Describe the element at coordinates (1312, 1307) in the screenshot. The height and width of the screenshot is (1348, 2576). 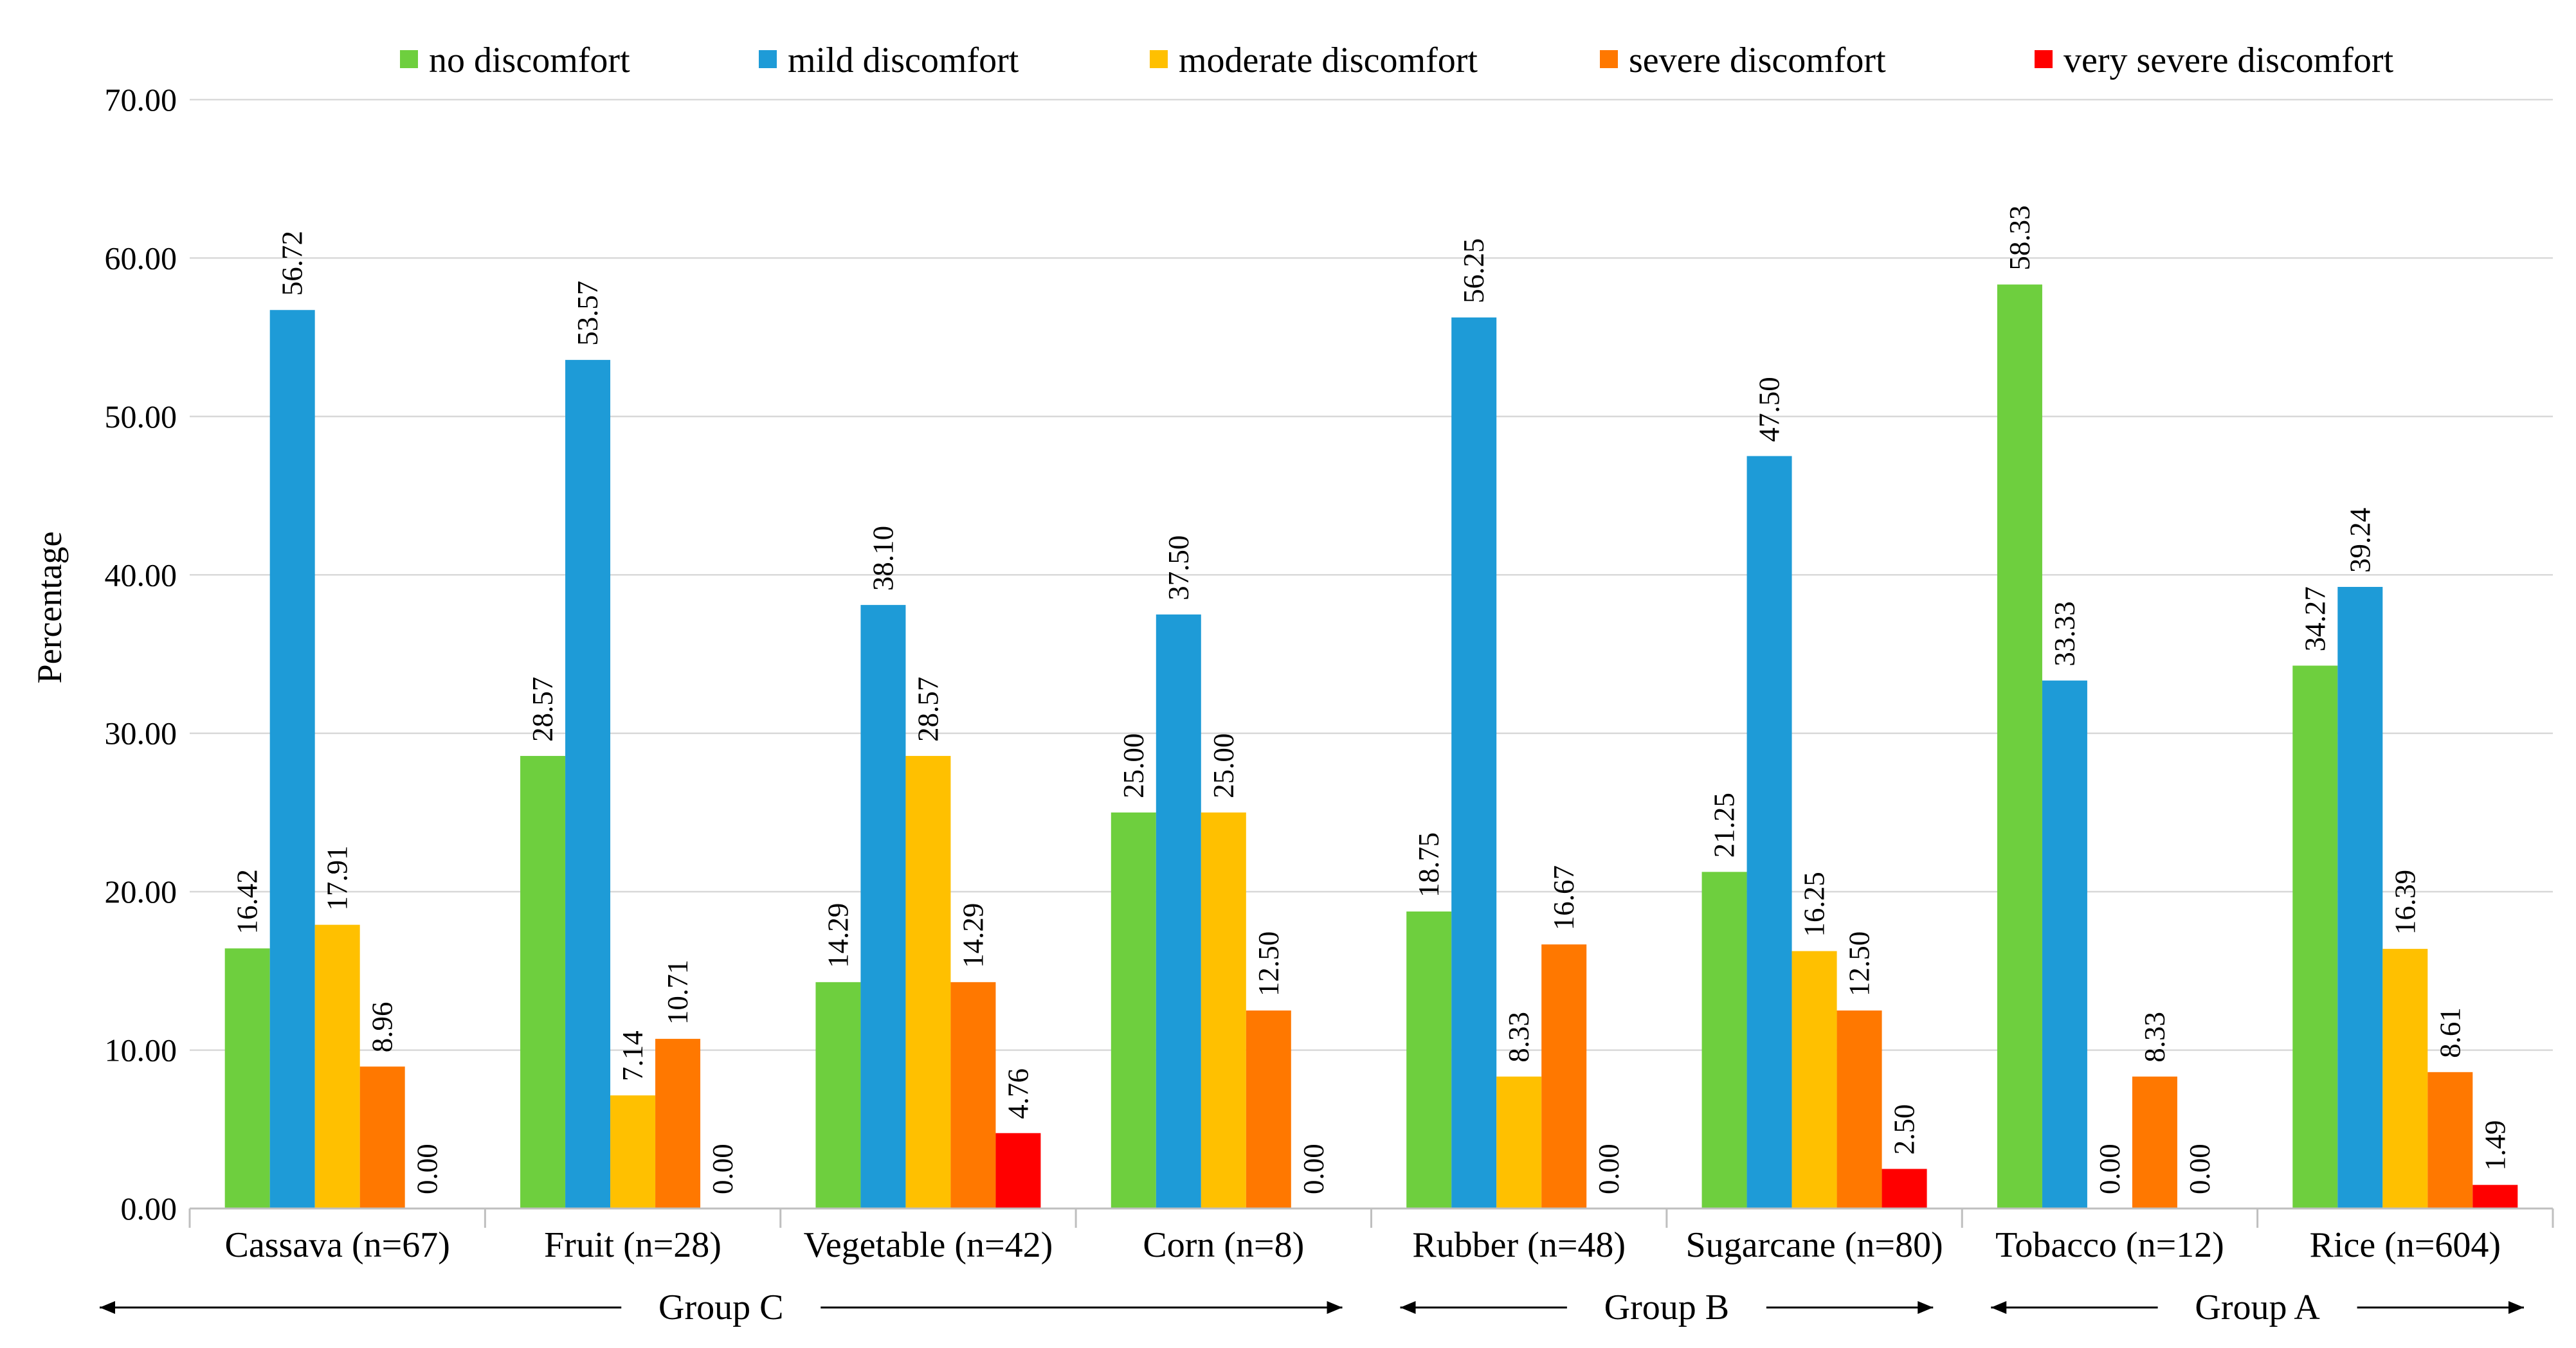
I see `category-groups: Group C Group B Group A` at that location.